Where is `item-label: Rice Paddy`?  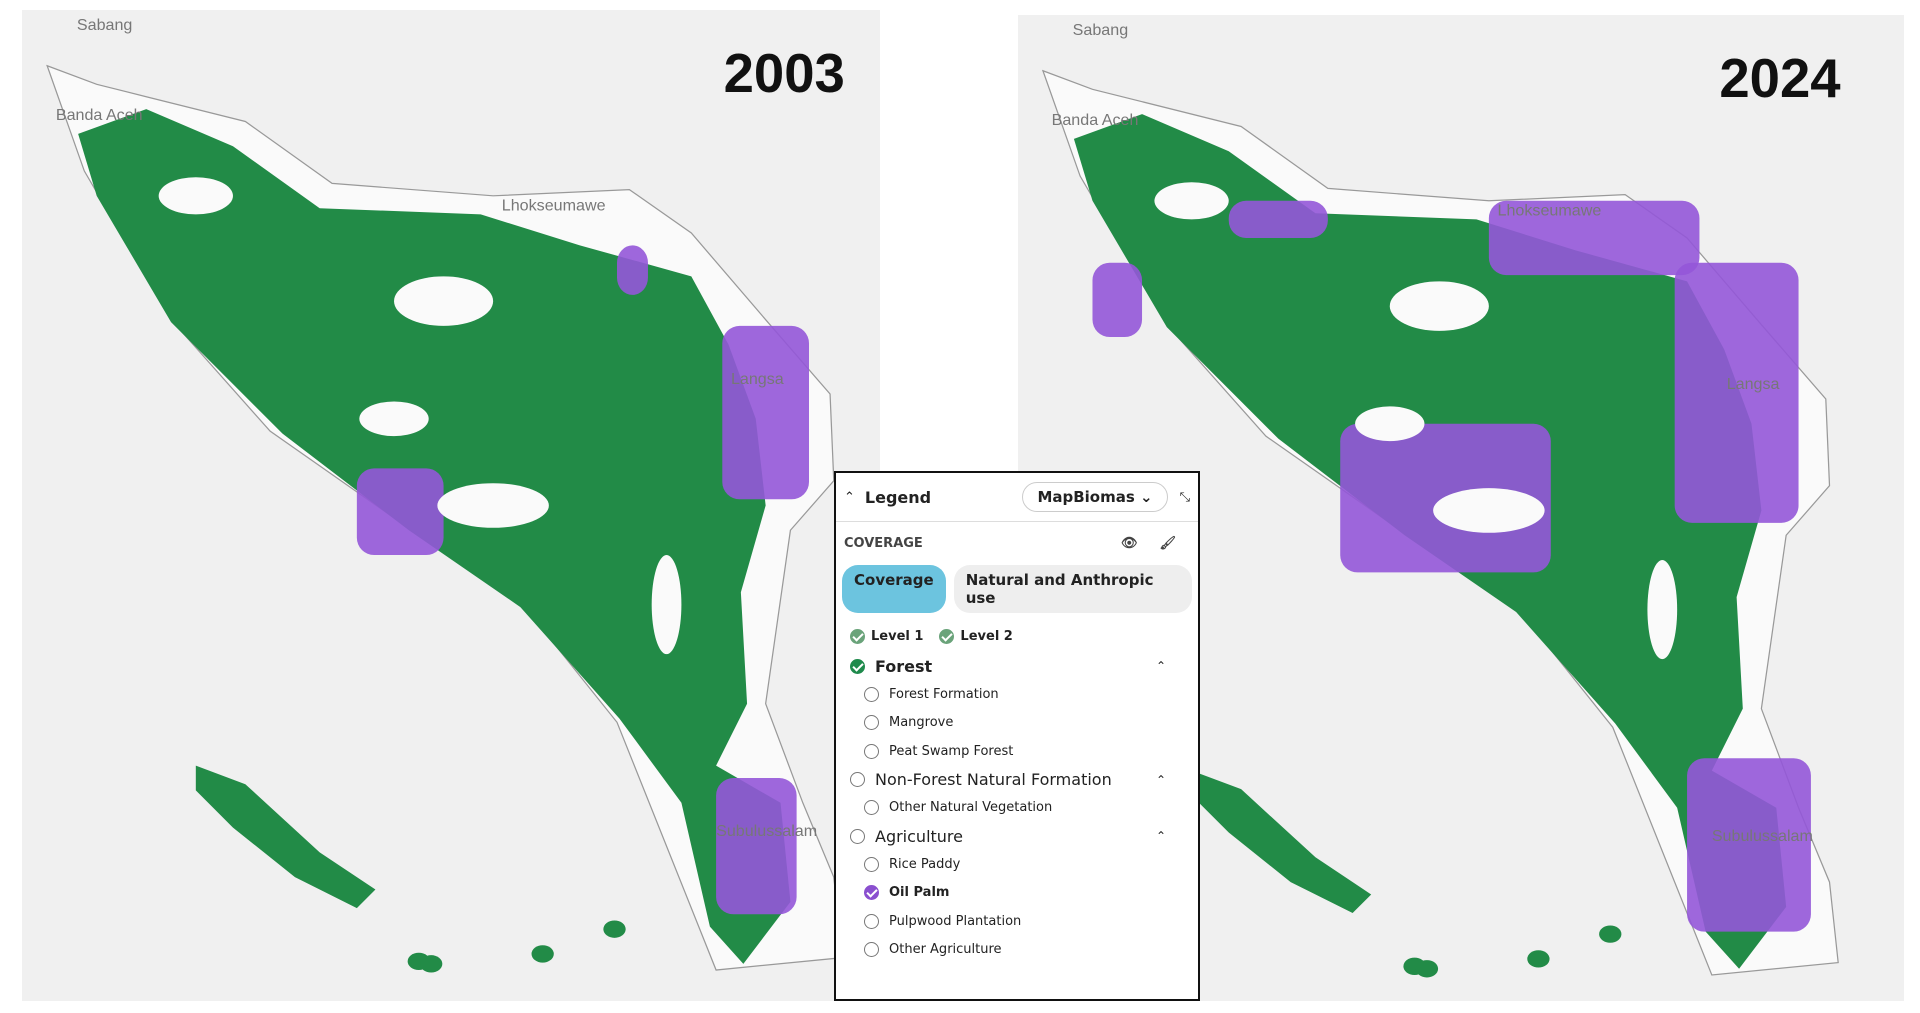
item-label: Rice Paddy is located at coordinates (925, 864).